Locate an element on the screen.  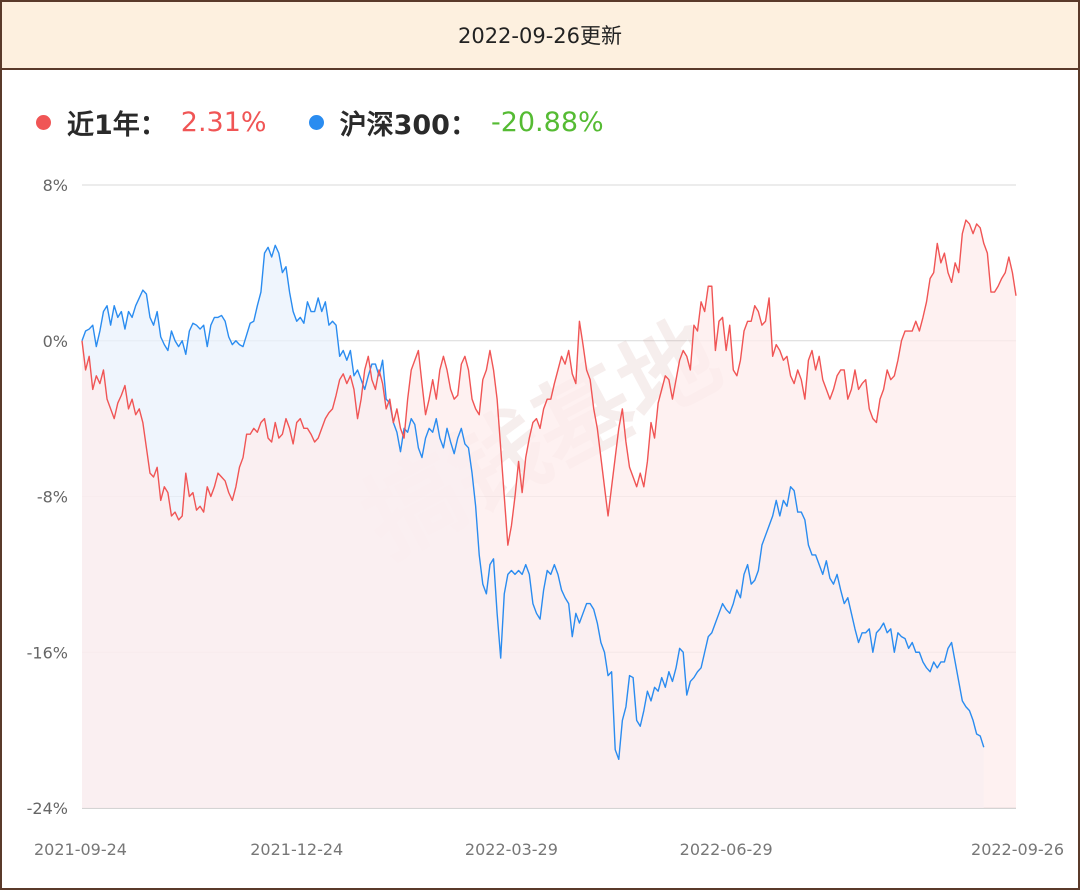
update-header: 2022-09-26更新 is located at coordinates (540, 36).